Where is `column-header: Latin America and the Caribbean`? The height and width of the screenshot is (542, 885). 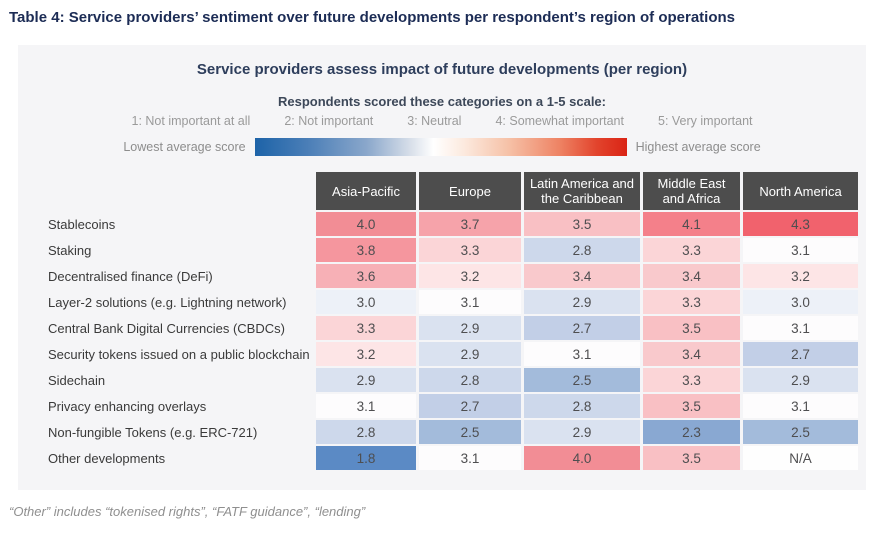 column-header: Latin America and the Caribbean is located at coordinates (582, 191).